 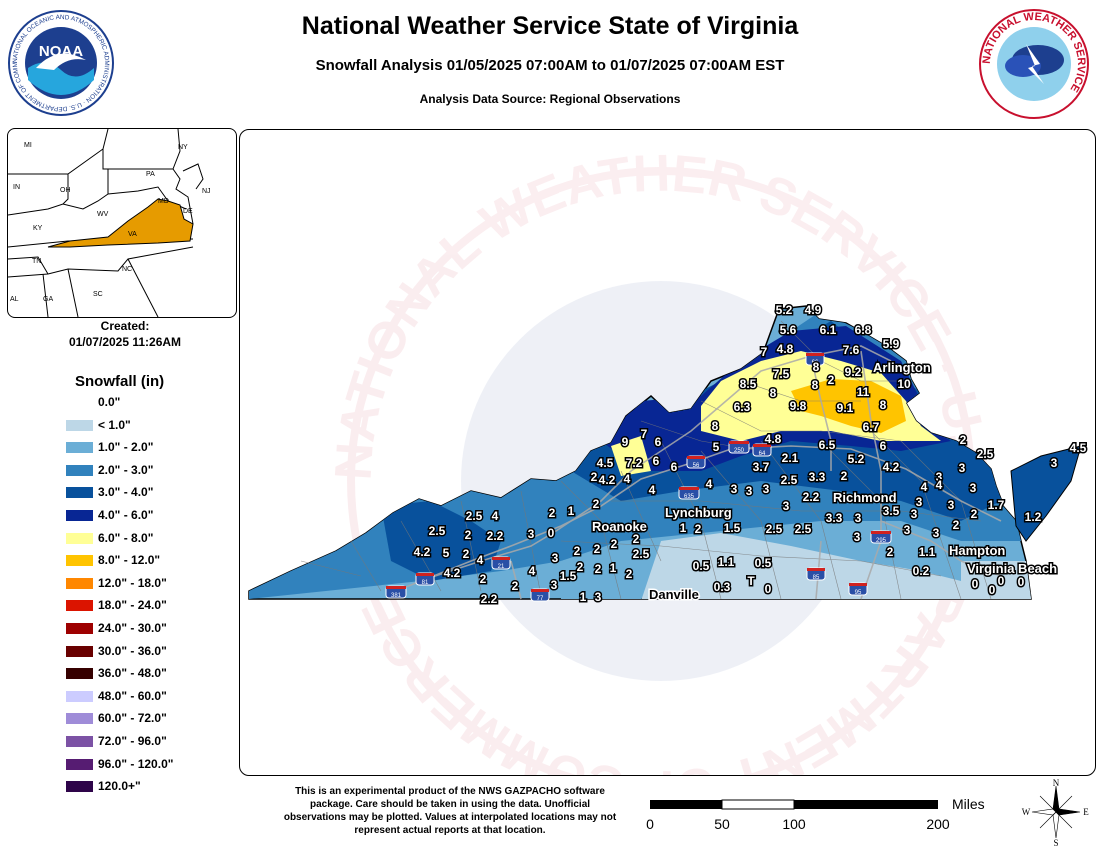 I want to click on interstate-shield-21: 21, so click(x=501, y=563).